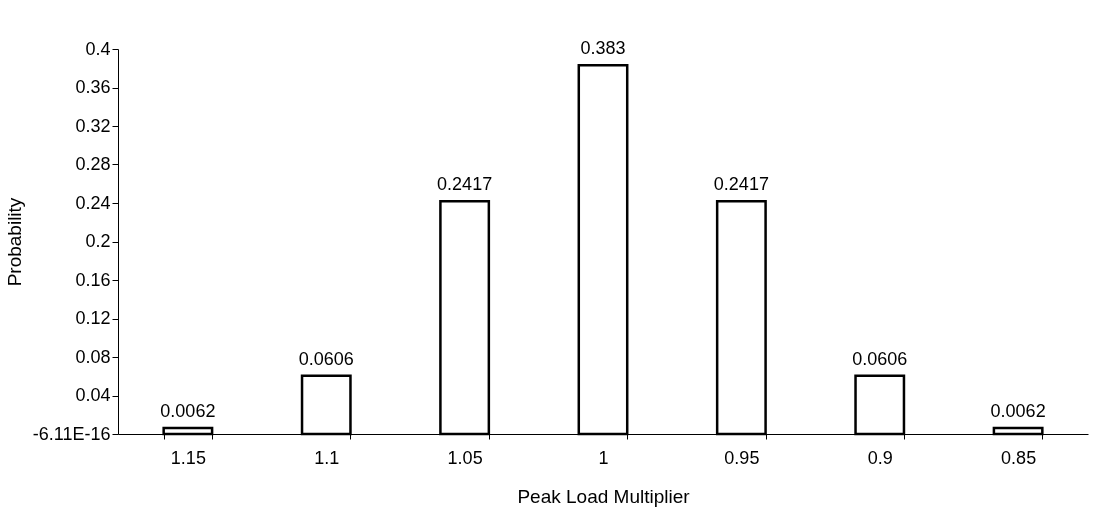  What do you see at coordinates (93, 356) in the screenshot?
I see `y-tick-label: 0.08` at bounding box center [93, 356].